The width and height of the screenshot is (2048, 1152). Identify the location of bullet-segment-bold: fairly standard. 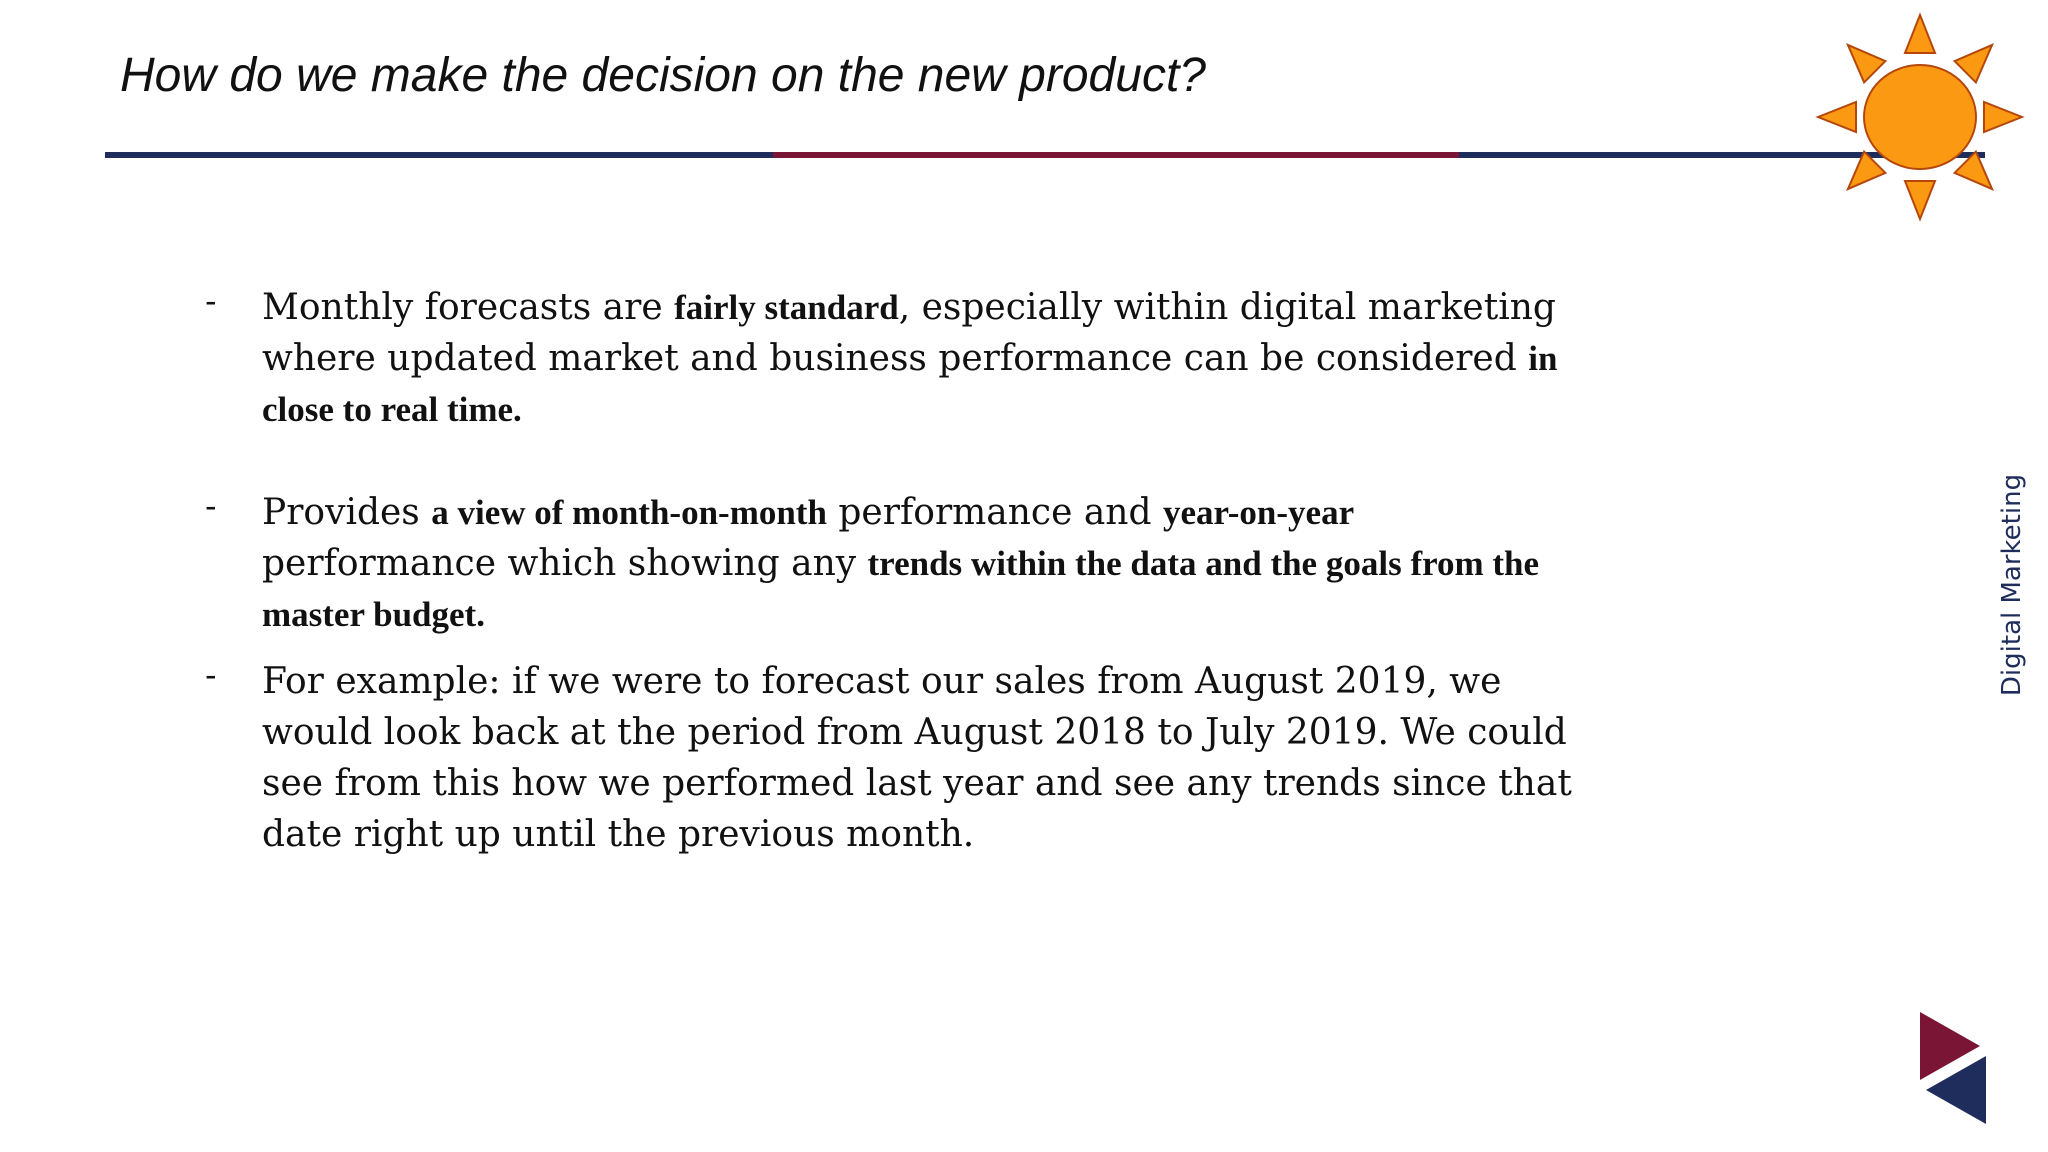
(786, 307).